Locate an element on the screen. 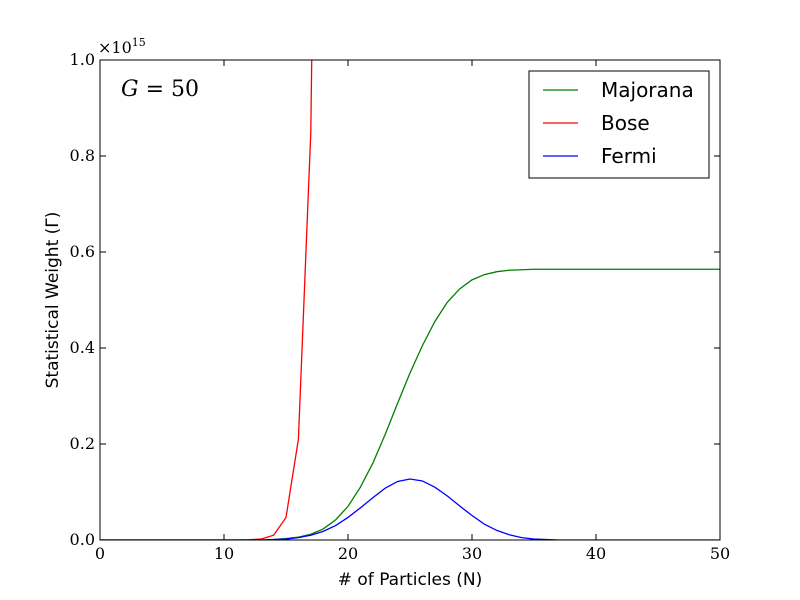  y-tick-label: 0.8 is located at coordinates (82, 155).